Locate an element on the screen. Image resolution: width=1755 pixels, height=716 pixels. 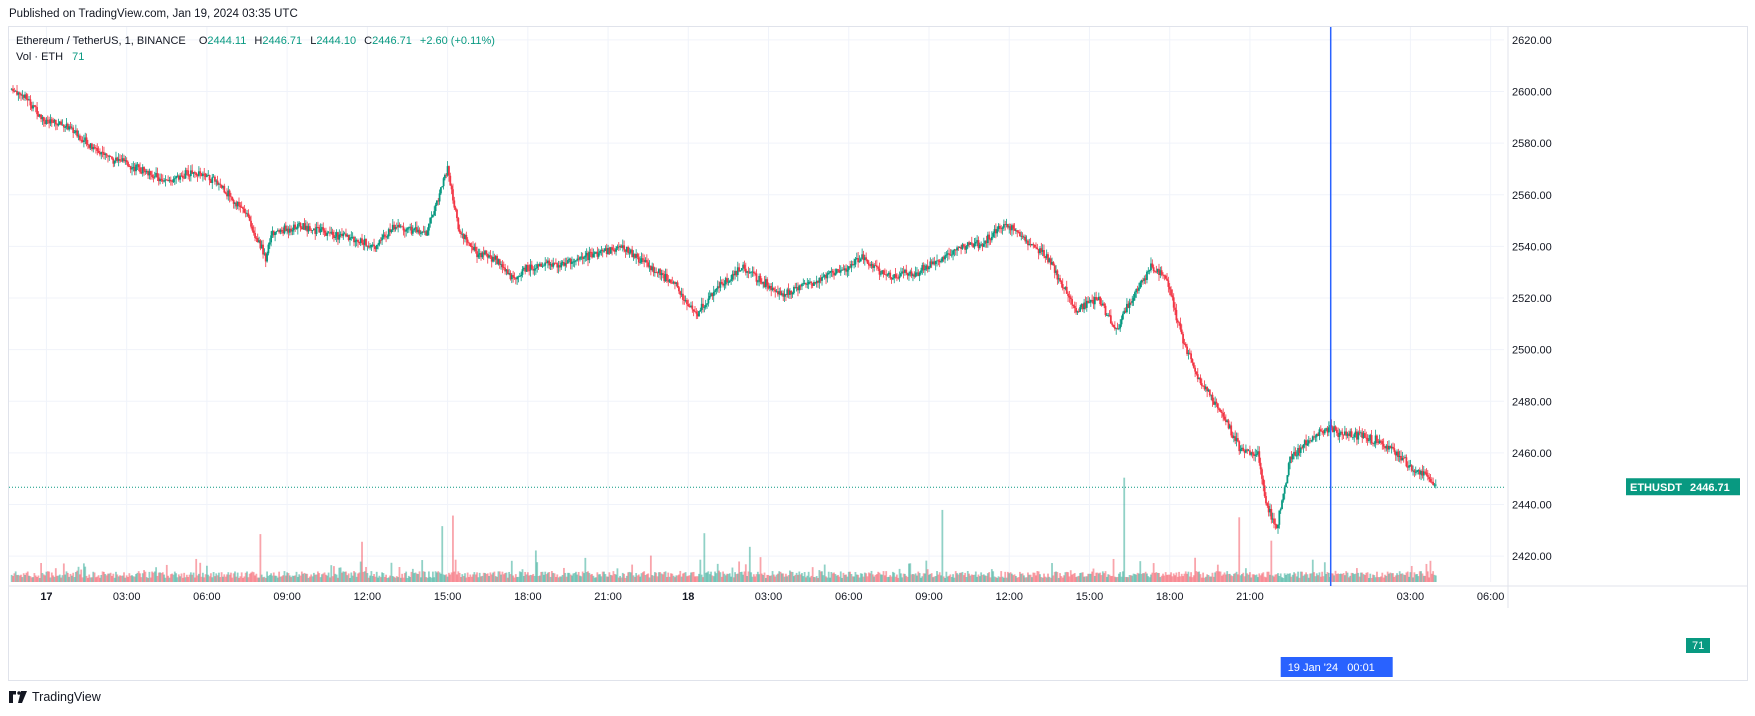
time-tick-label: 18:00 is located at coordinates (528, 597).